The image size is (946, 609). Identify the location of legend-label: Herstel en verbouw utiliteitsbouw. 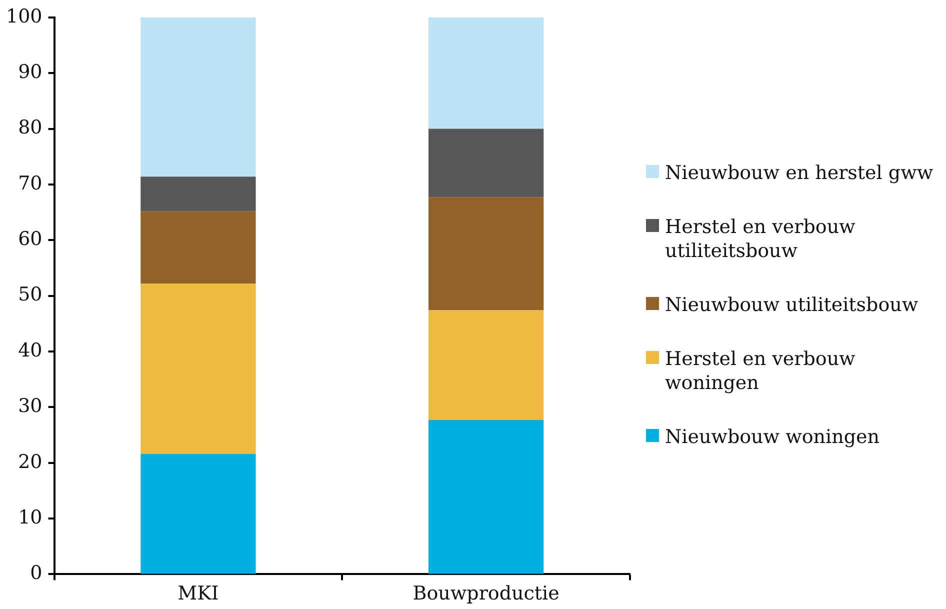
(760, 238).